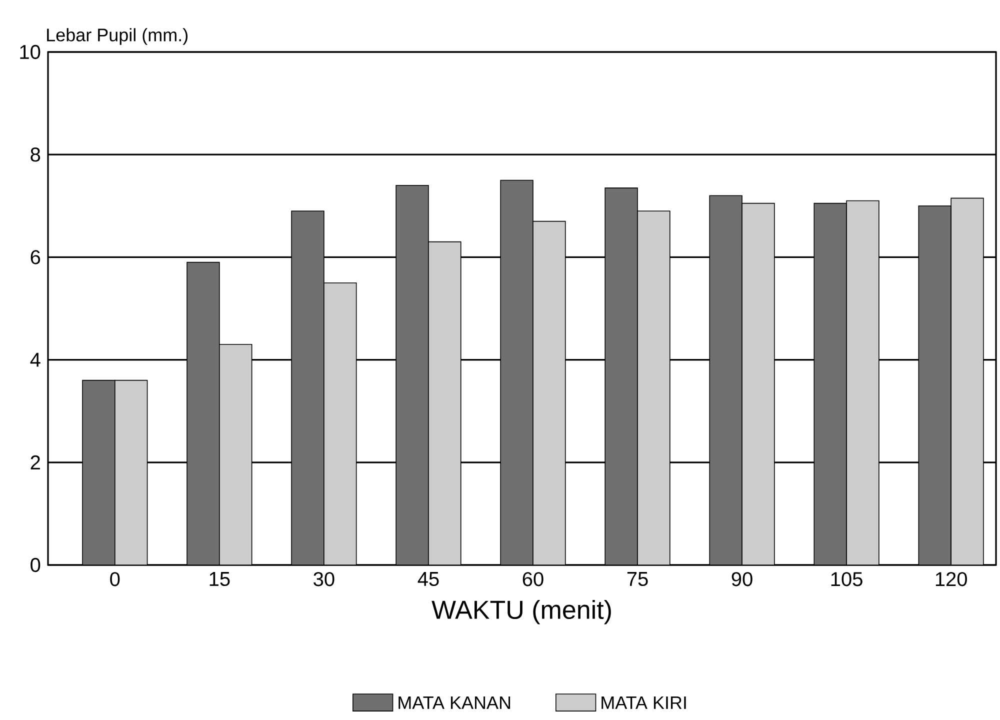 This screenshot has height=720, width=1000. I want to click on x-axis-title: WAKTU (menit), so click(521, 612).